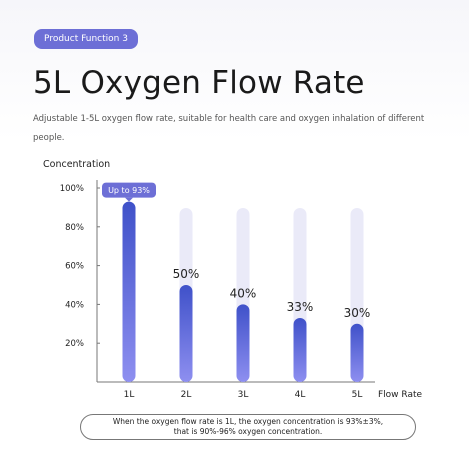 The width and height of the screenshot is (469, 469). Describe the element at coordinates (199, 83) in the screenshot. I see `page-title: 5L Oxygen Flow Rate` at that location.